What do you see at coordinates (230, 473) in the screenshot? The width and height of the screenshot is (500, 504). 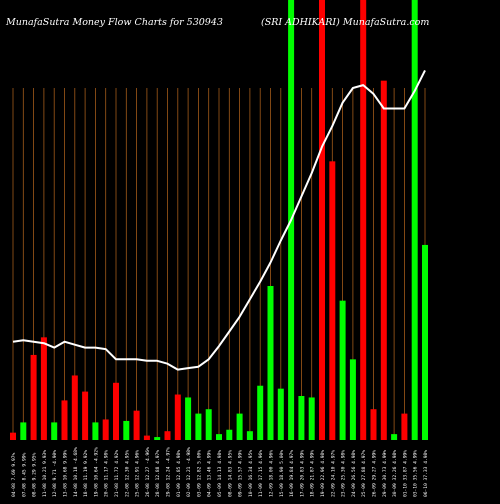 I see `x-tick-label: 08-09 14.83 4.95%` at bounding box center [230, 473].